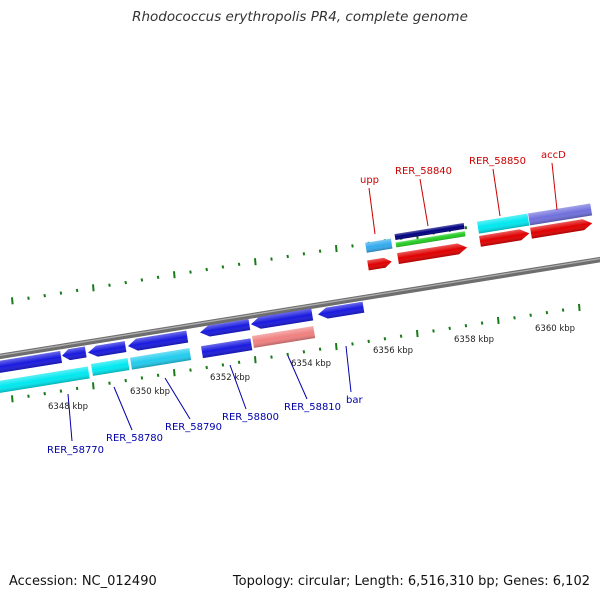 The width and height of the screenshot is (600, 600). What do you see at coordinates (430, 239) in the screenshot?
I see `gene-rer-58840-green` at bounding box center [430, 239].